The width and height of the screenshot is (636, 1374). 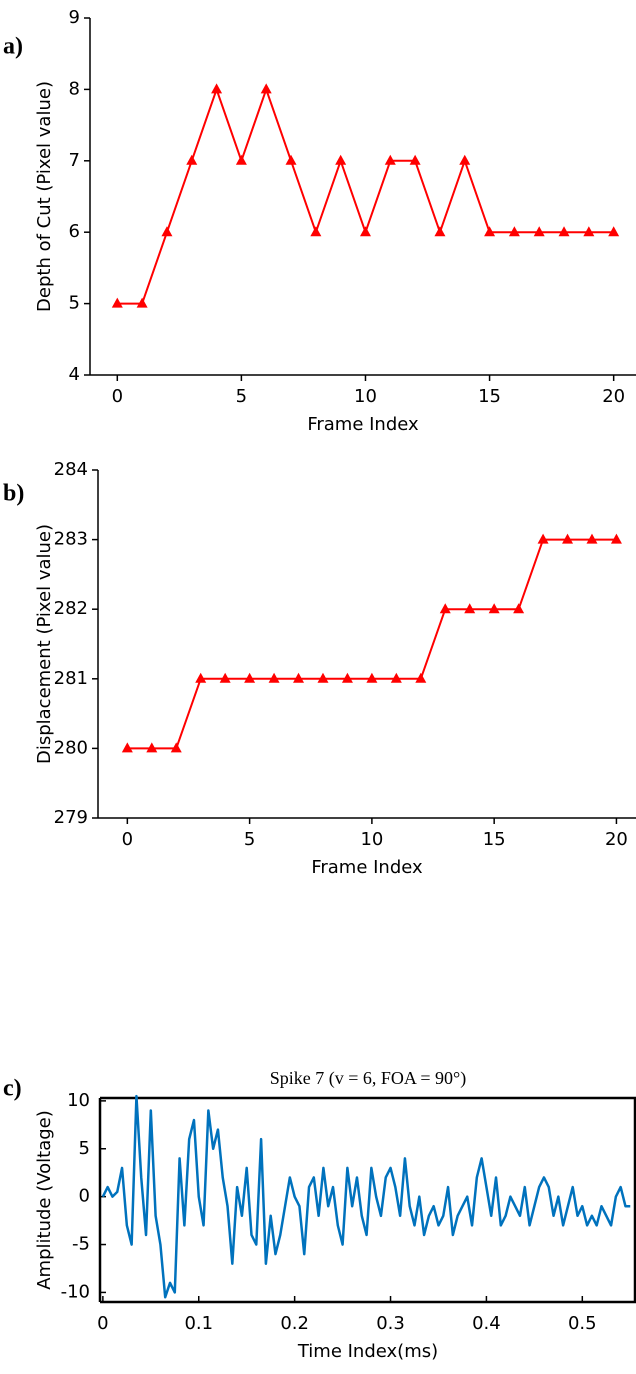 I want to click on x-tick-label: 0.4, so click(x=486, y=1323).